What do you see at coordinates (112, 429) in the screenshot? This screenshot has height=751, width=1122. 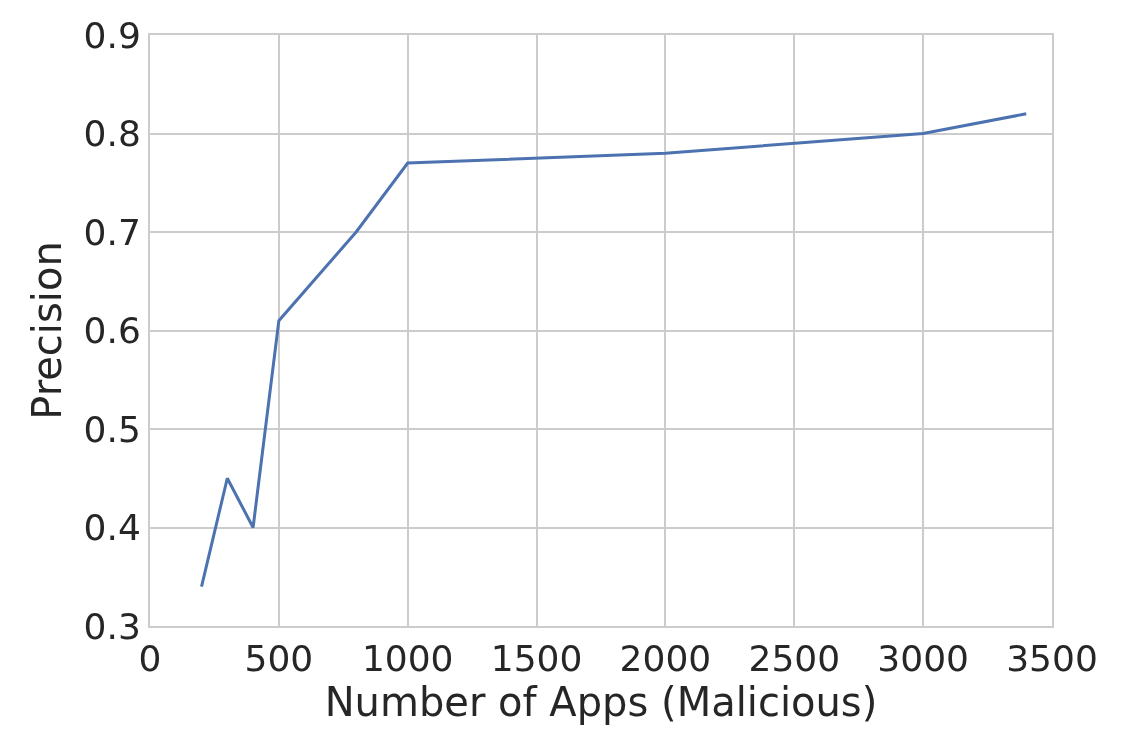 I see `y-tick-label: 0.5` at bounding box center [112, 429].